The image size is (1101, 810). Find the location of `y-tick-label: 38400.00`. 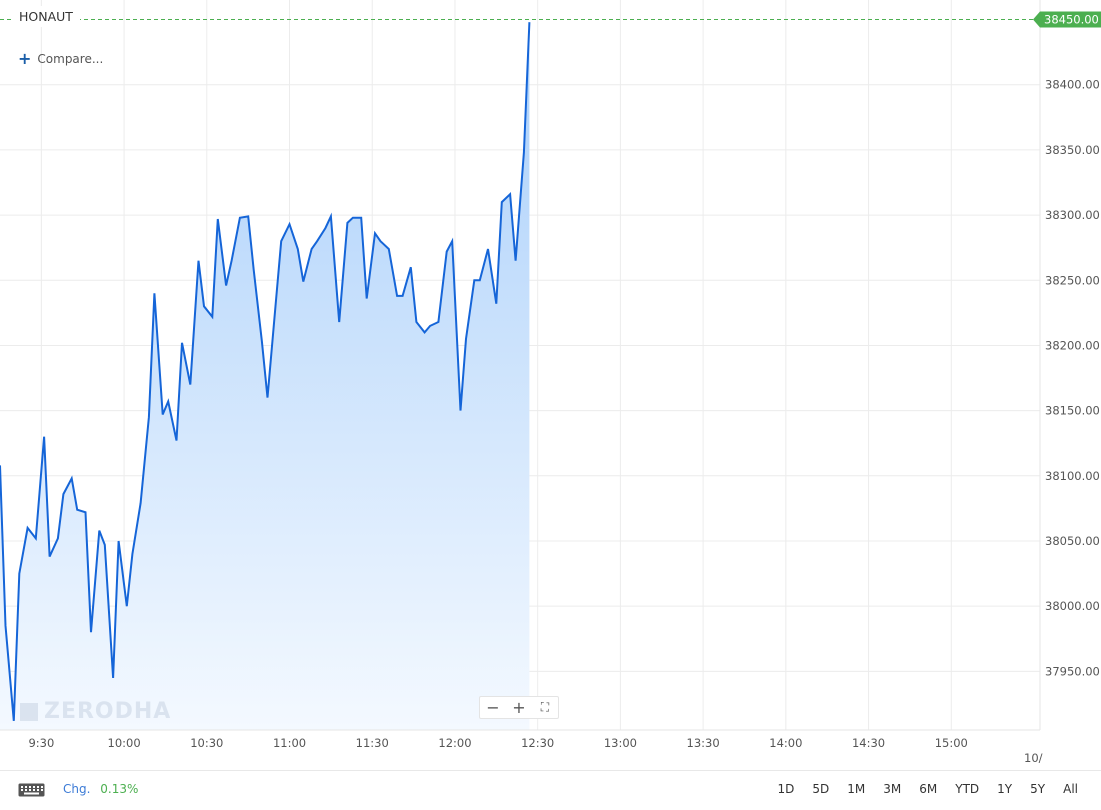

y-tick-label: 38400.00 is located at coordinates (1072, 85).